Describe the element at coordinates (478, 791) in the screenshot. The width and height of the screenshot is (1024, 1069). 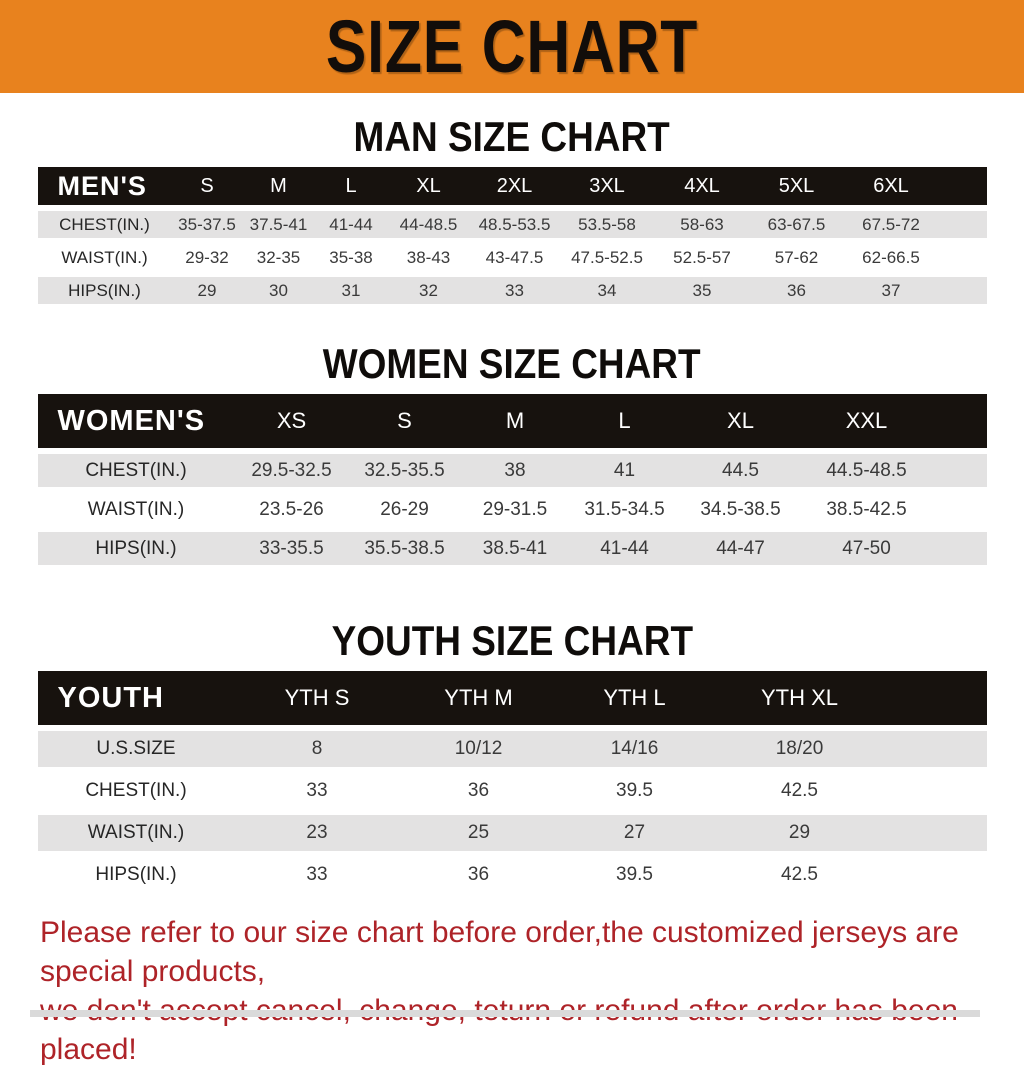
I see `measurement-value: 36` at that location.